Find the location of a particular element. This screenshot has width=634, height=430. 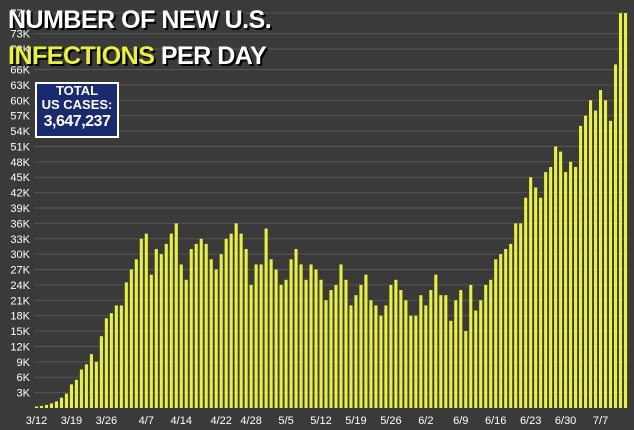

y-tick-label: 21K is located at coordinates (20, 301).